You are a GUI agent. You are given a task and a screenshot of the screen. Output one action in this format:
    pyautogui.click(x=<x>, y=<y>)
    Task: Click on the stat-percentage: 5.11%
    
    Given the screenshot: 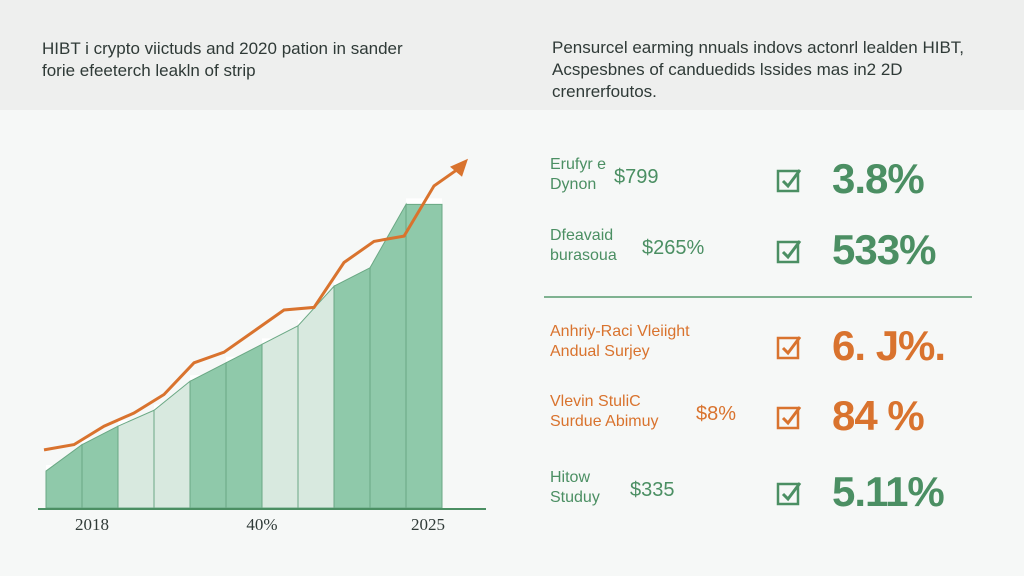 What is the action you would take?
    pyautogui.click(x=888, y=491)
    